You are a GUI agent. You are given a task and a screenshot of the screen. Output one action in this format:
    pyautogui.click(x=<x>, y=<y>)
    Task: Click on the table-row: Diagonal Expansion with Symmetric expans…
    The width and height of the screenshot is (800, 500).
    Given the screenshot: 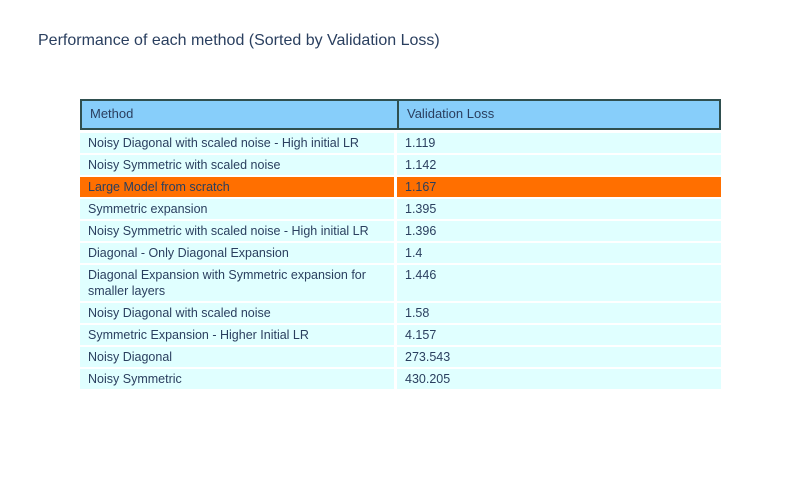 What is the action you would take?
    pyautogui.click(x=400, y=283)
    